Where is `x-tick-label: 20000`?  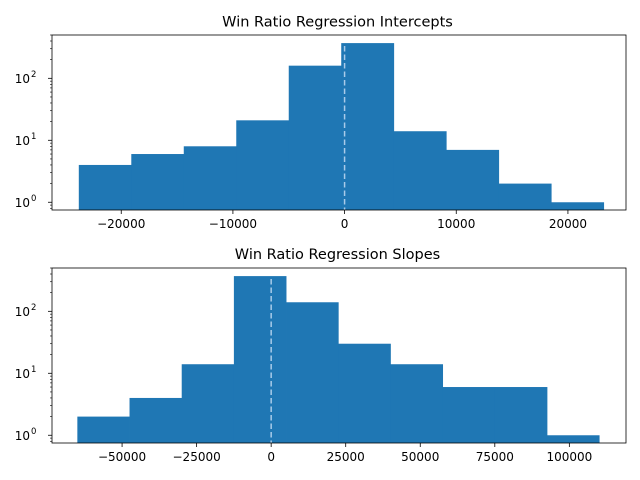
x-tick-label: 20000 is located at coordinates (568, 224).